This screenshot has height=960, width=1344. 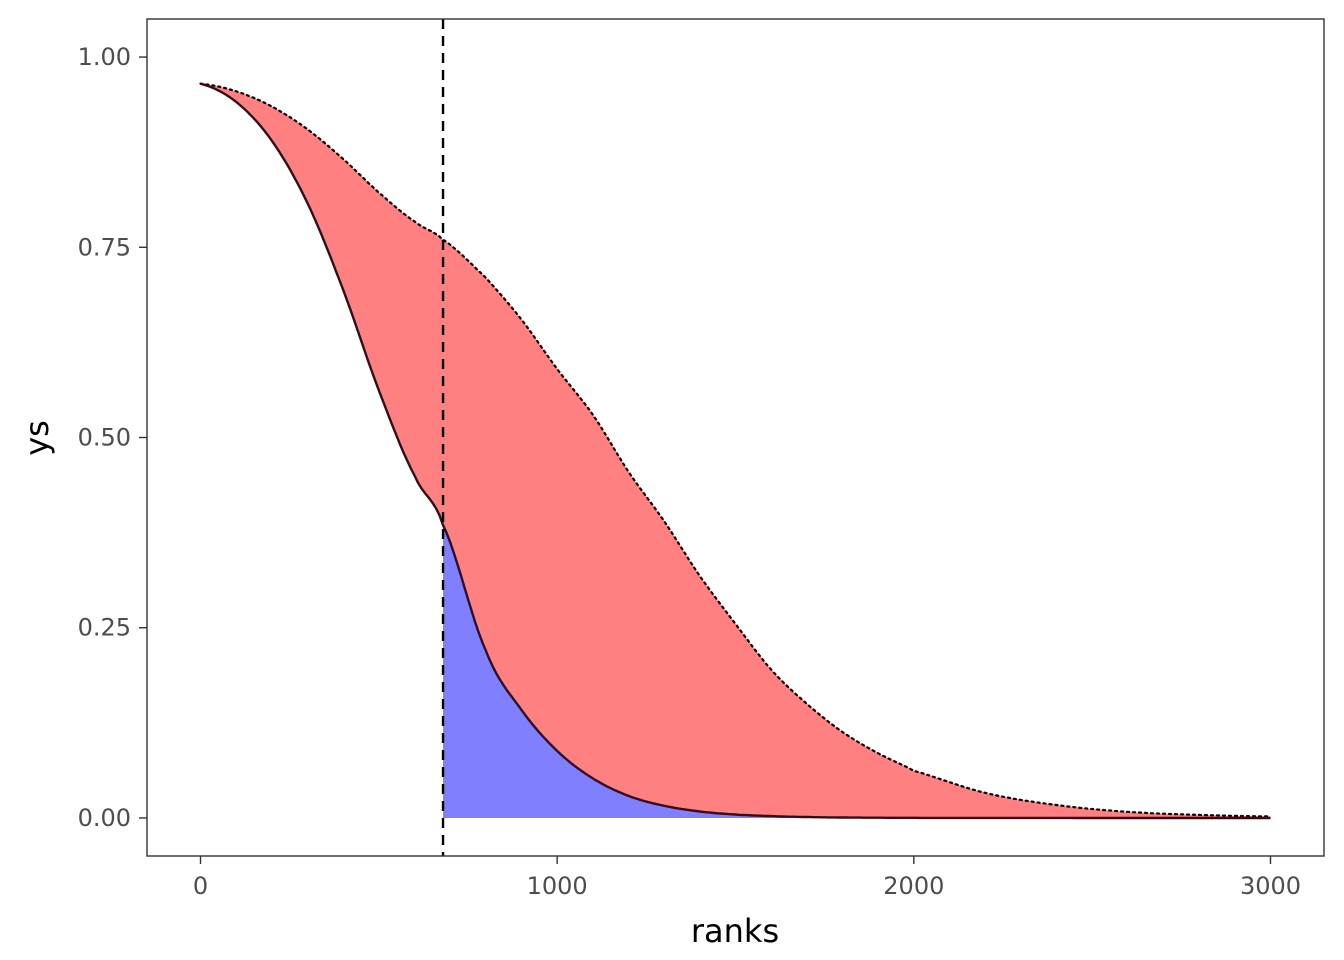 I want to click on x-tick-label: 1000, so click(x=557, y=886).